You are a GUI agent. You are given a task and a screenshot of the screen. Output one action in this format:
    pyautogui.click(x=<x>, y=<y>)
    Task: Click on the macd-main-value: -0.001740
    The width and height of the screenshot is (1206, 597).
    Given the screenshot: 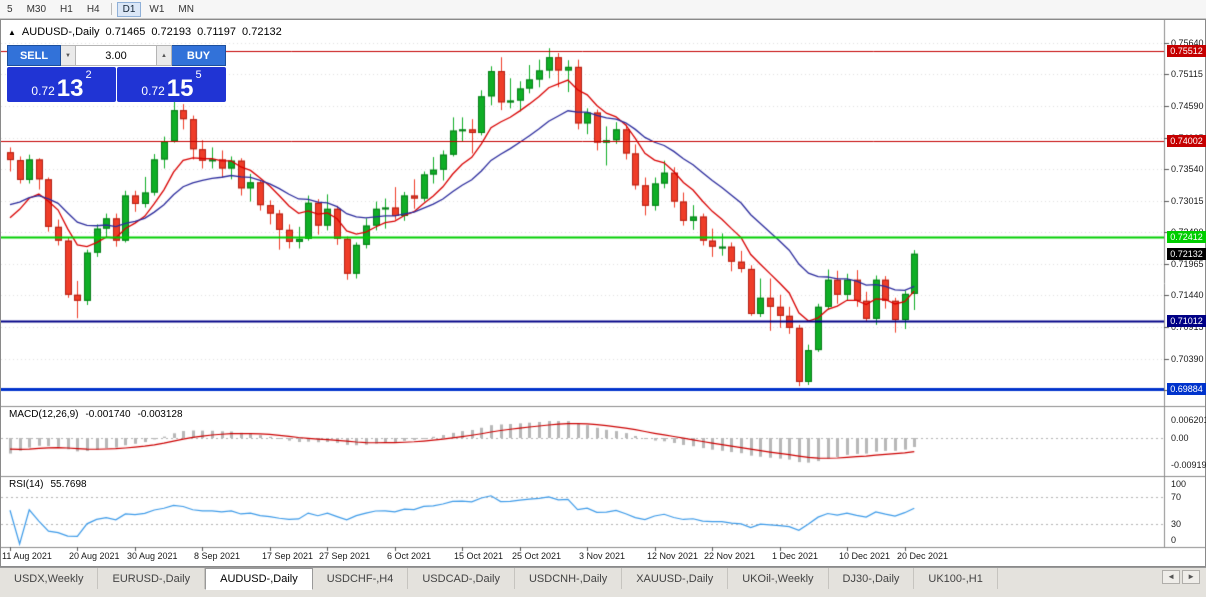 What is the action you would take?
    pyautogui.click(x=108, y=414)
    